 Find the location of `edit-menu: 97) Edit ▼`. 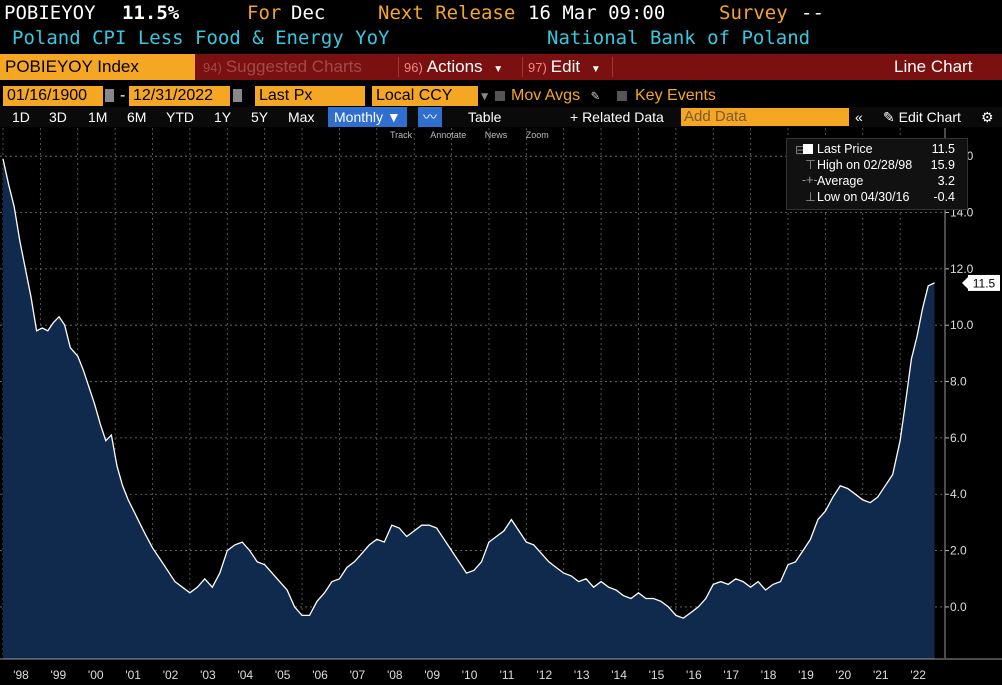

edit-menu: 97) Edit ▼ is located at coordinates (564, 67).